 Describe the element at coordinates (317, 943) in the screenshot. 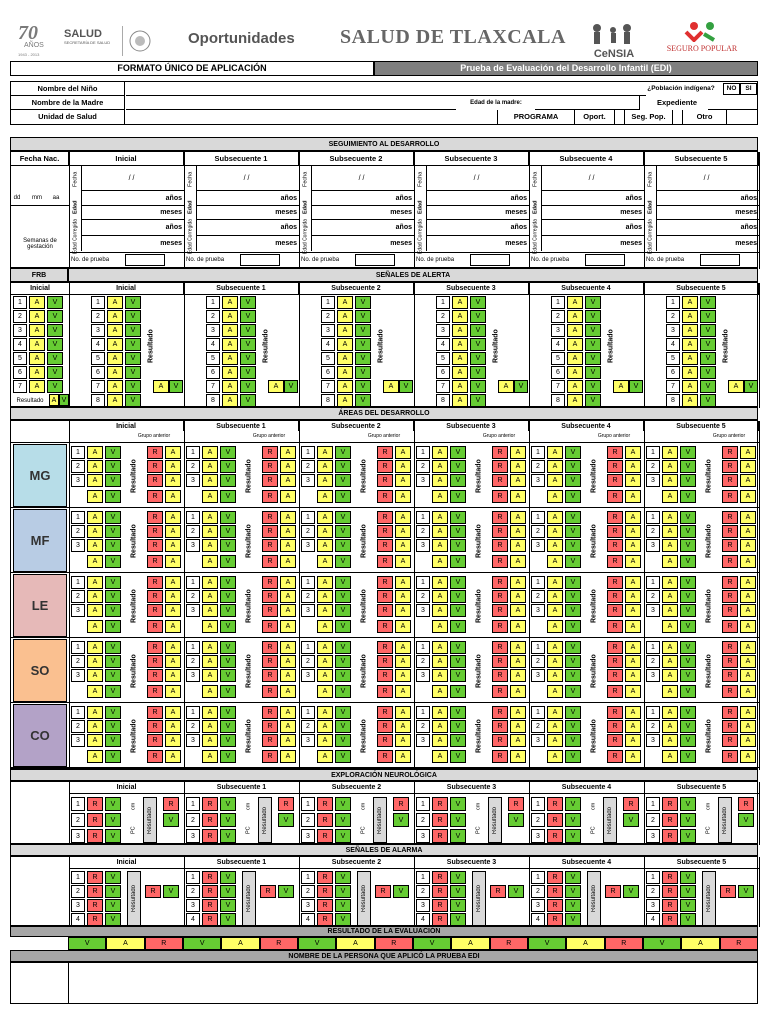

I see `resultado-eval-cell: V` at that location.